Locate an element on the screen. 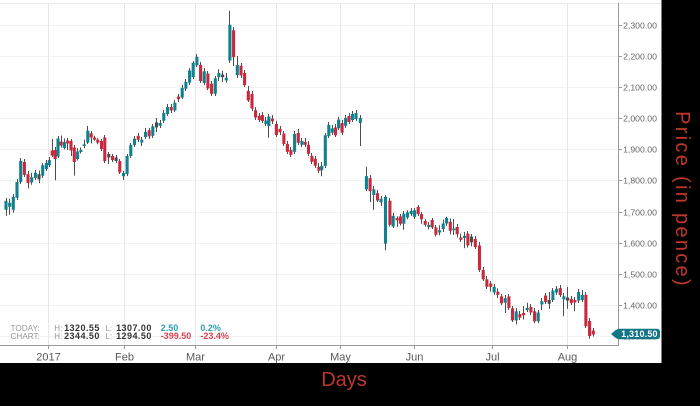 This screenshot has width=700, height=406. svg-text: Jul is located at coordinates (492, 358).